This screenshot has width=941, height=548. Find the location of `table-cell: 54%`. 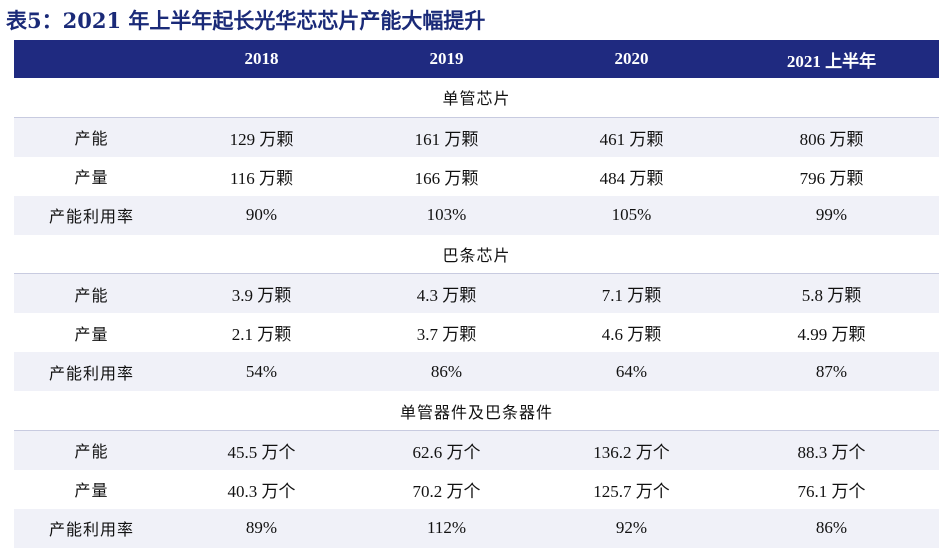

table-cell: 54% is located at coordinates (261, 372).